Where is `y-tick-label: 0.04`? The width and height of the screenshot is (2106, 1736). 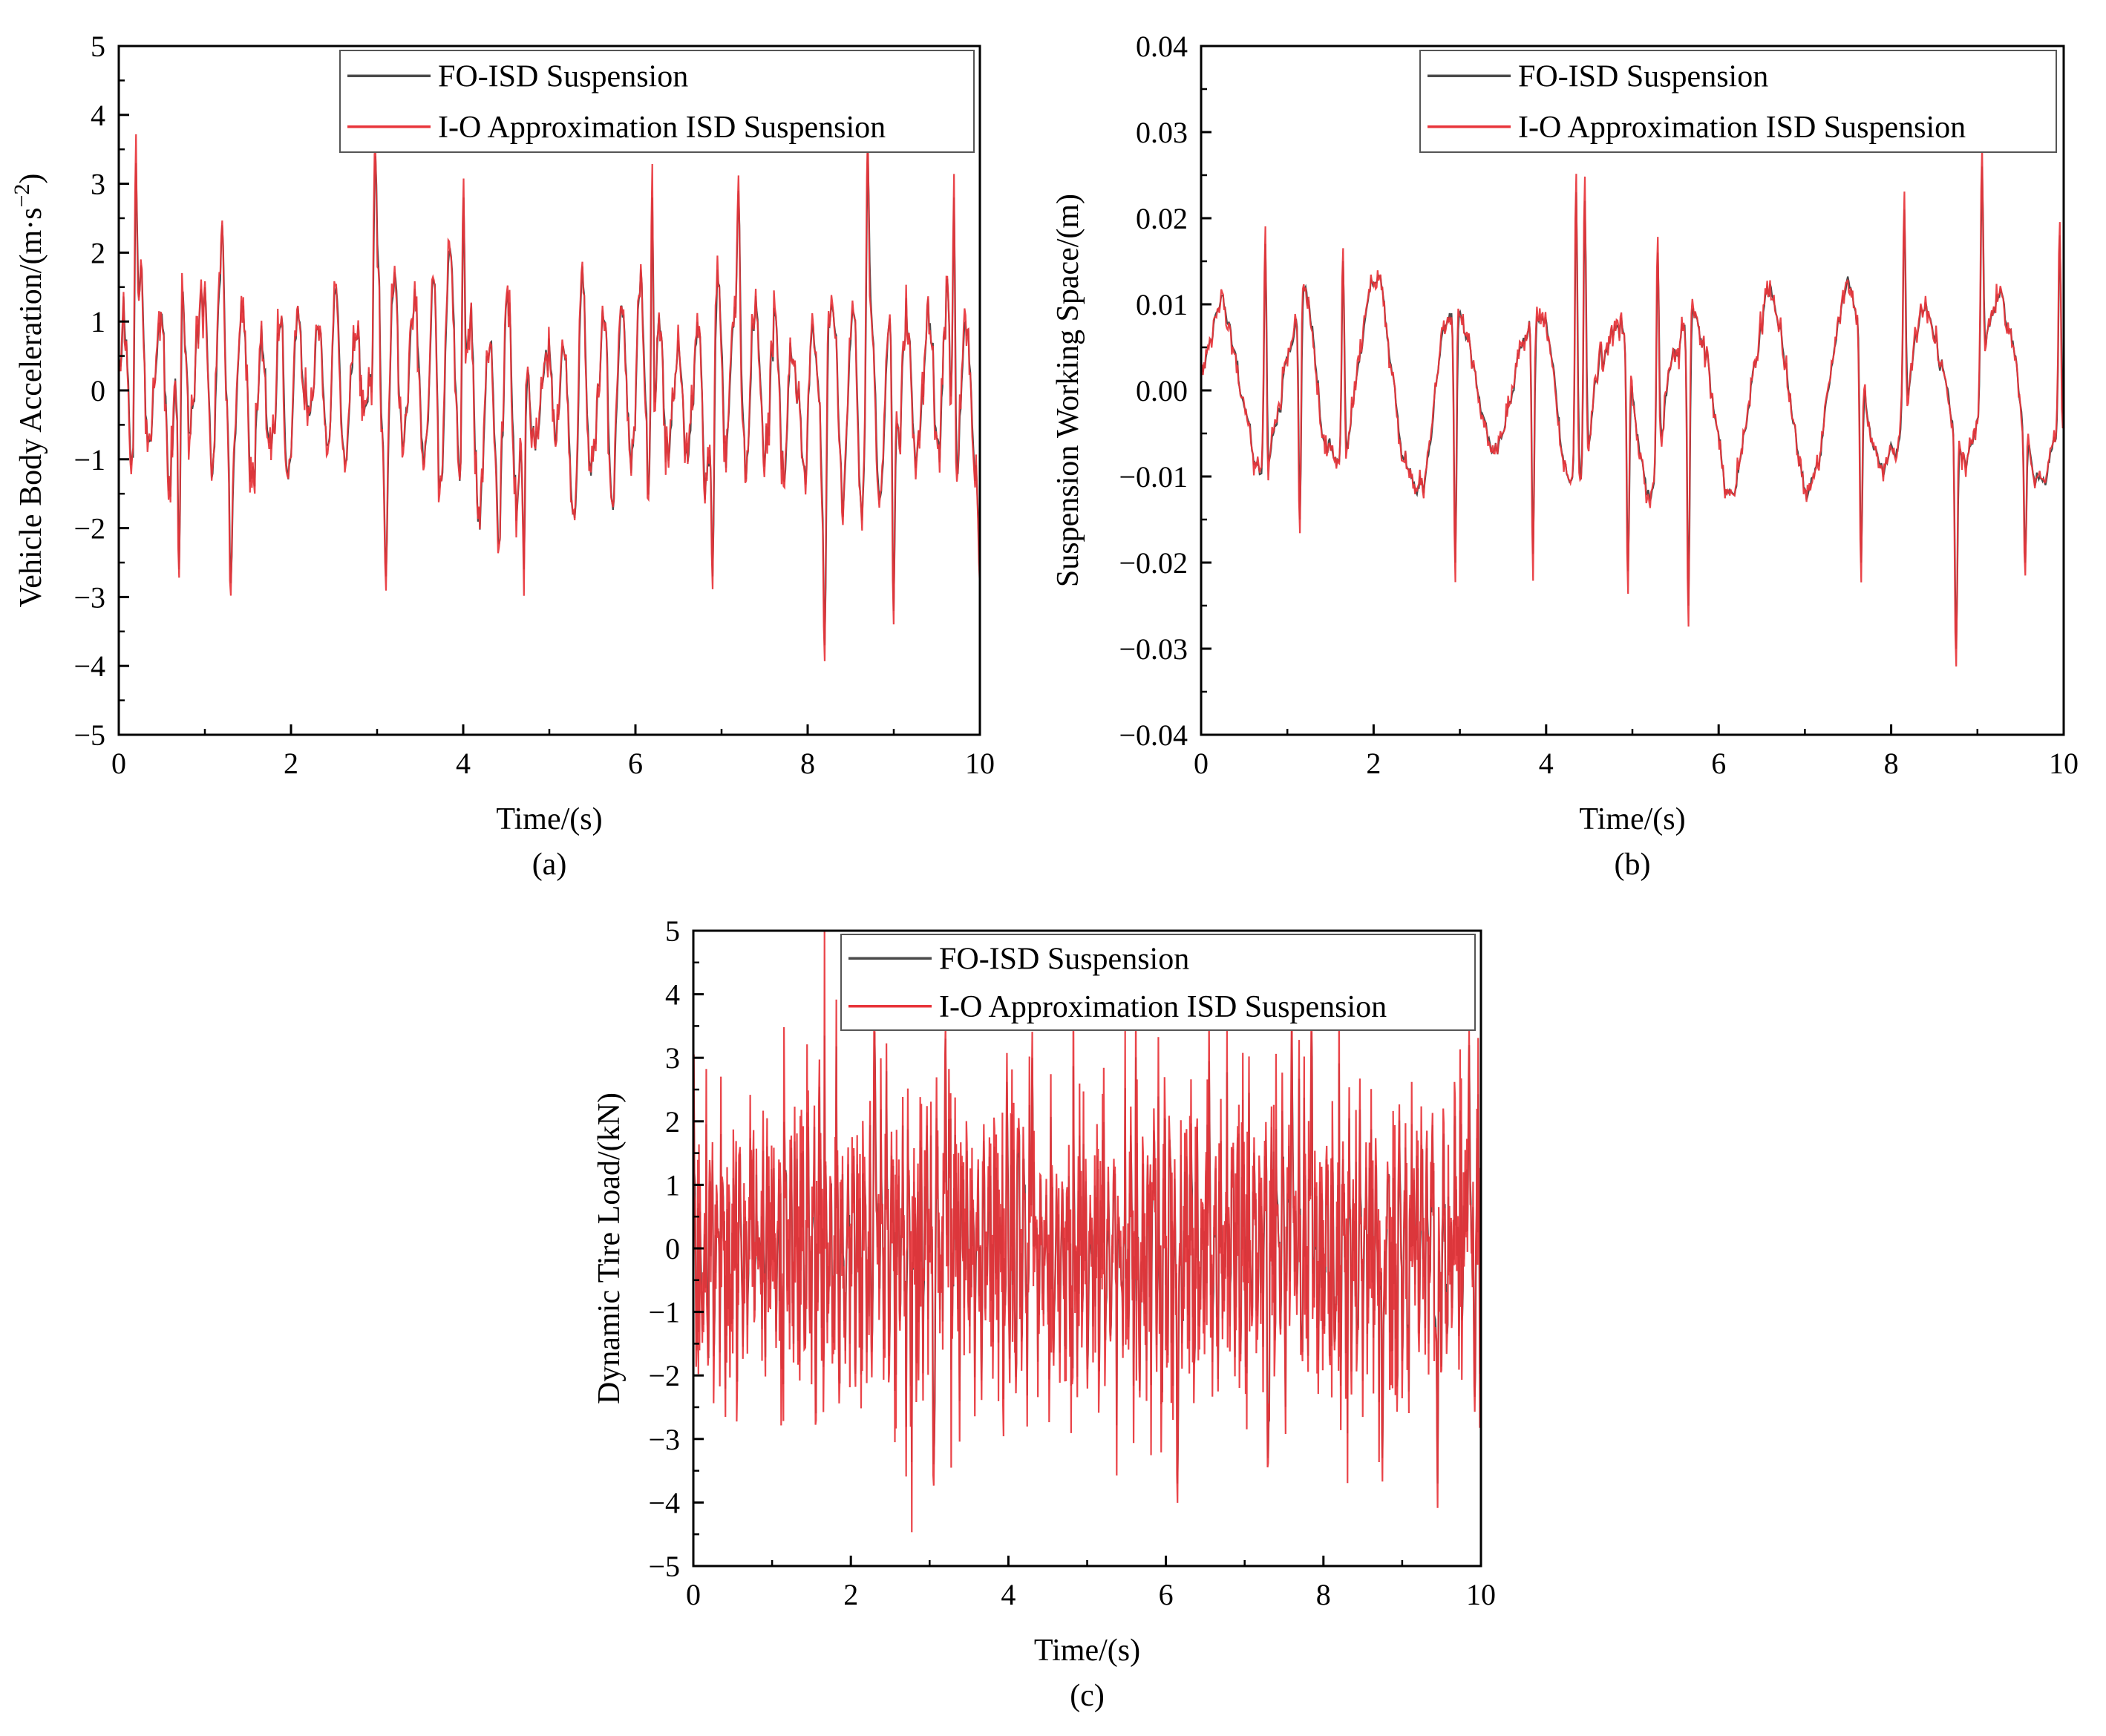 y-tick-label: 0.04 is located at coordinates (1162, 46).